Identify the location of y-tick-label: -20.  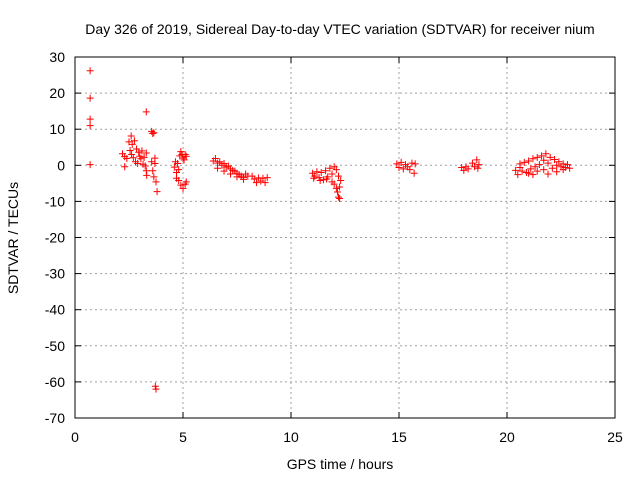
(55, 238).